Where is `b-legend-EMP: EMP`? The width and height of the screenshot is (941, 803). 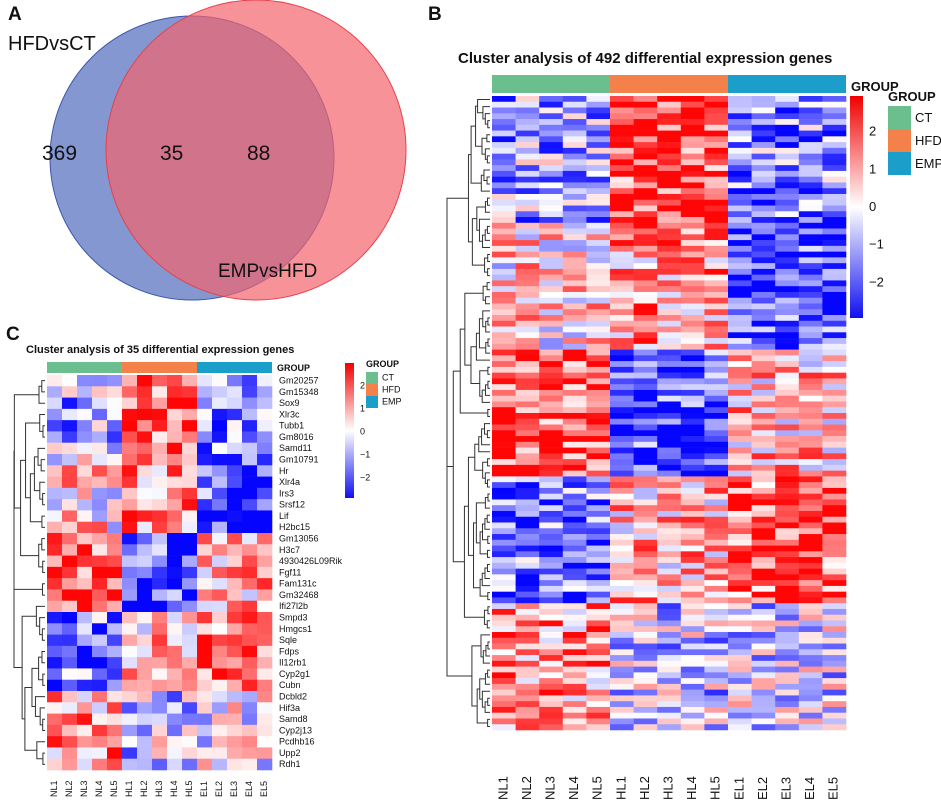 b-legend-EMP: EMP is located at coordinates (928, 163).